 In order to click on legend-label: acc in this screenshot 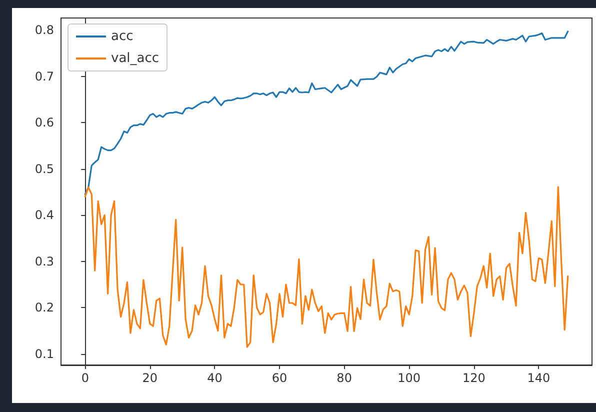, I will do `click(122, 36)`.